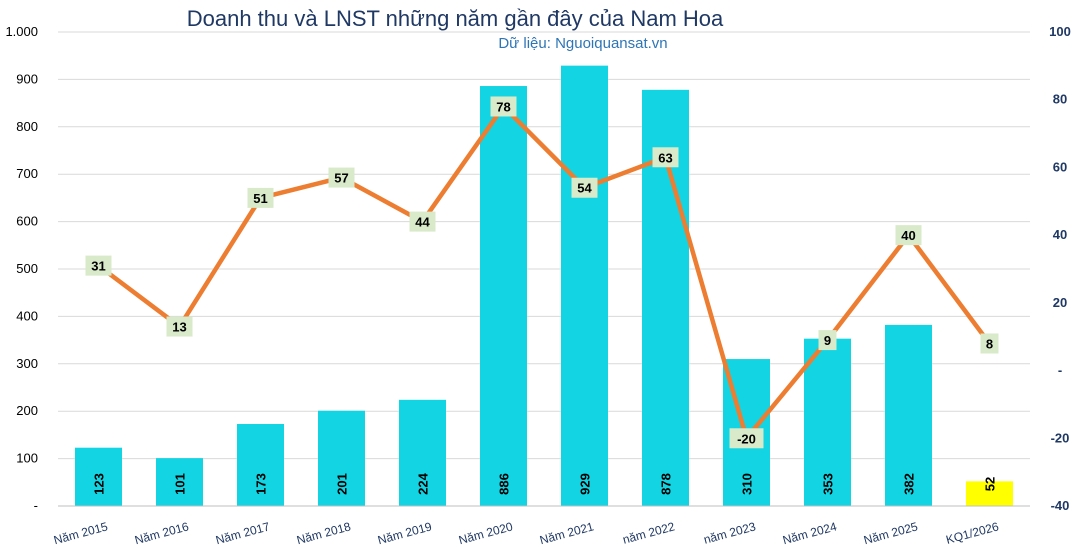 The width and height of the screenshot is (1089, 554). What do you see at coordinates (161, 533) in the screenshot?
I see `x-axis-category-label: Năm 2016` at bounding box center [161, 533].